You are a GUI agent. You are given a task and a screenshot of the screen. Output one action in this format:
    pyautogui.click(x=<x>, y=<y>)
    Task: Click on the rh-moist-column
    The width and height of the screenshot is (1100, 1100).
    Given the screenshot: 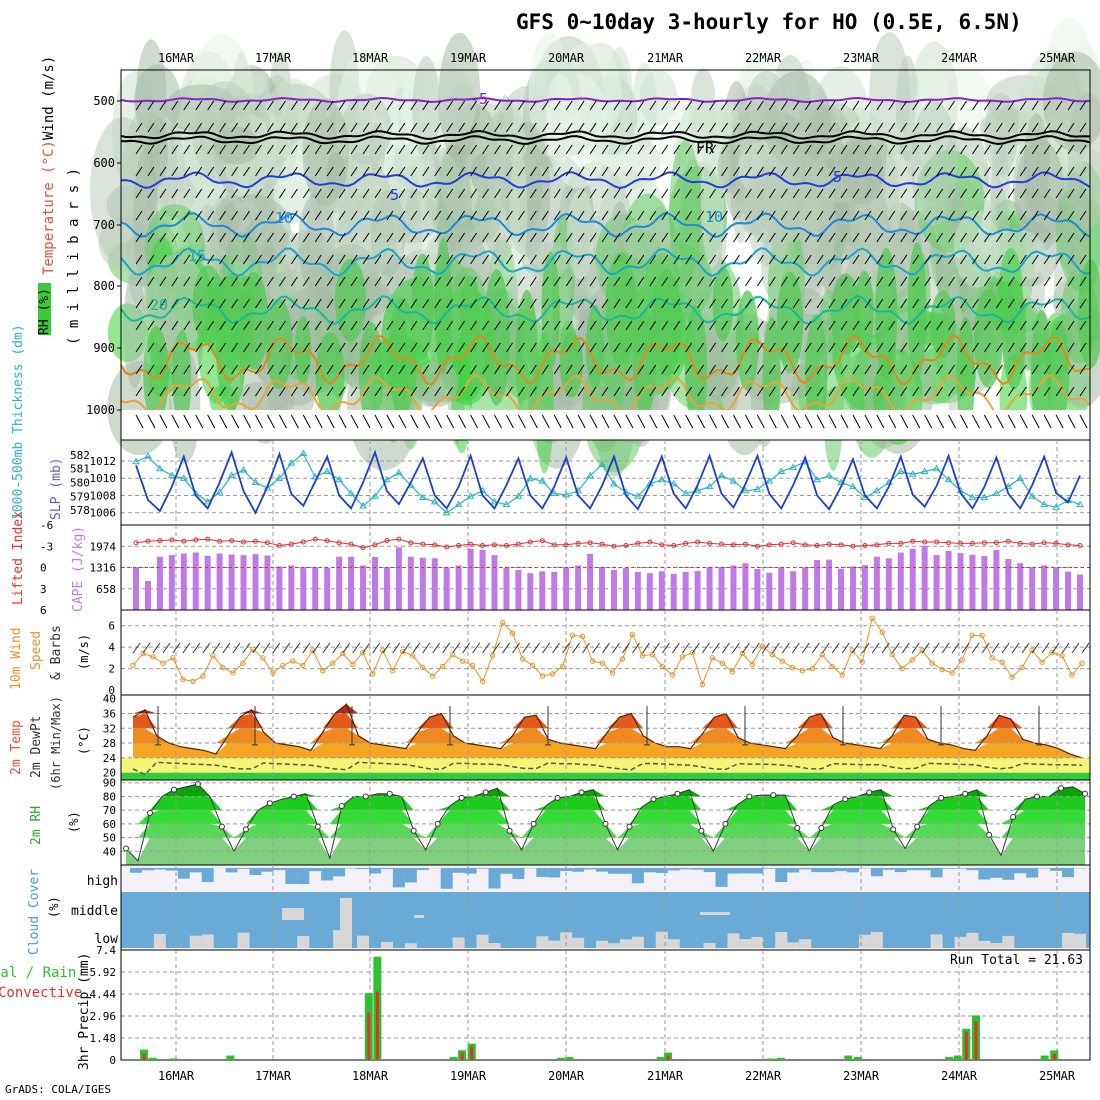 What is the action you would take?
    pyautogui.click(x=231, y=342)
    